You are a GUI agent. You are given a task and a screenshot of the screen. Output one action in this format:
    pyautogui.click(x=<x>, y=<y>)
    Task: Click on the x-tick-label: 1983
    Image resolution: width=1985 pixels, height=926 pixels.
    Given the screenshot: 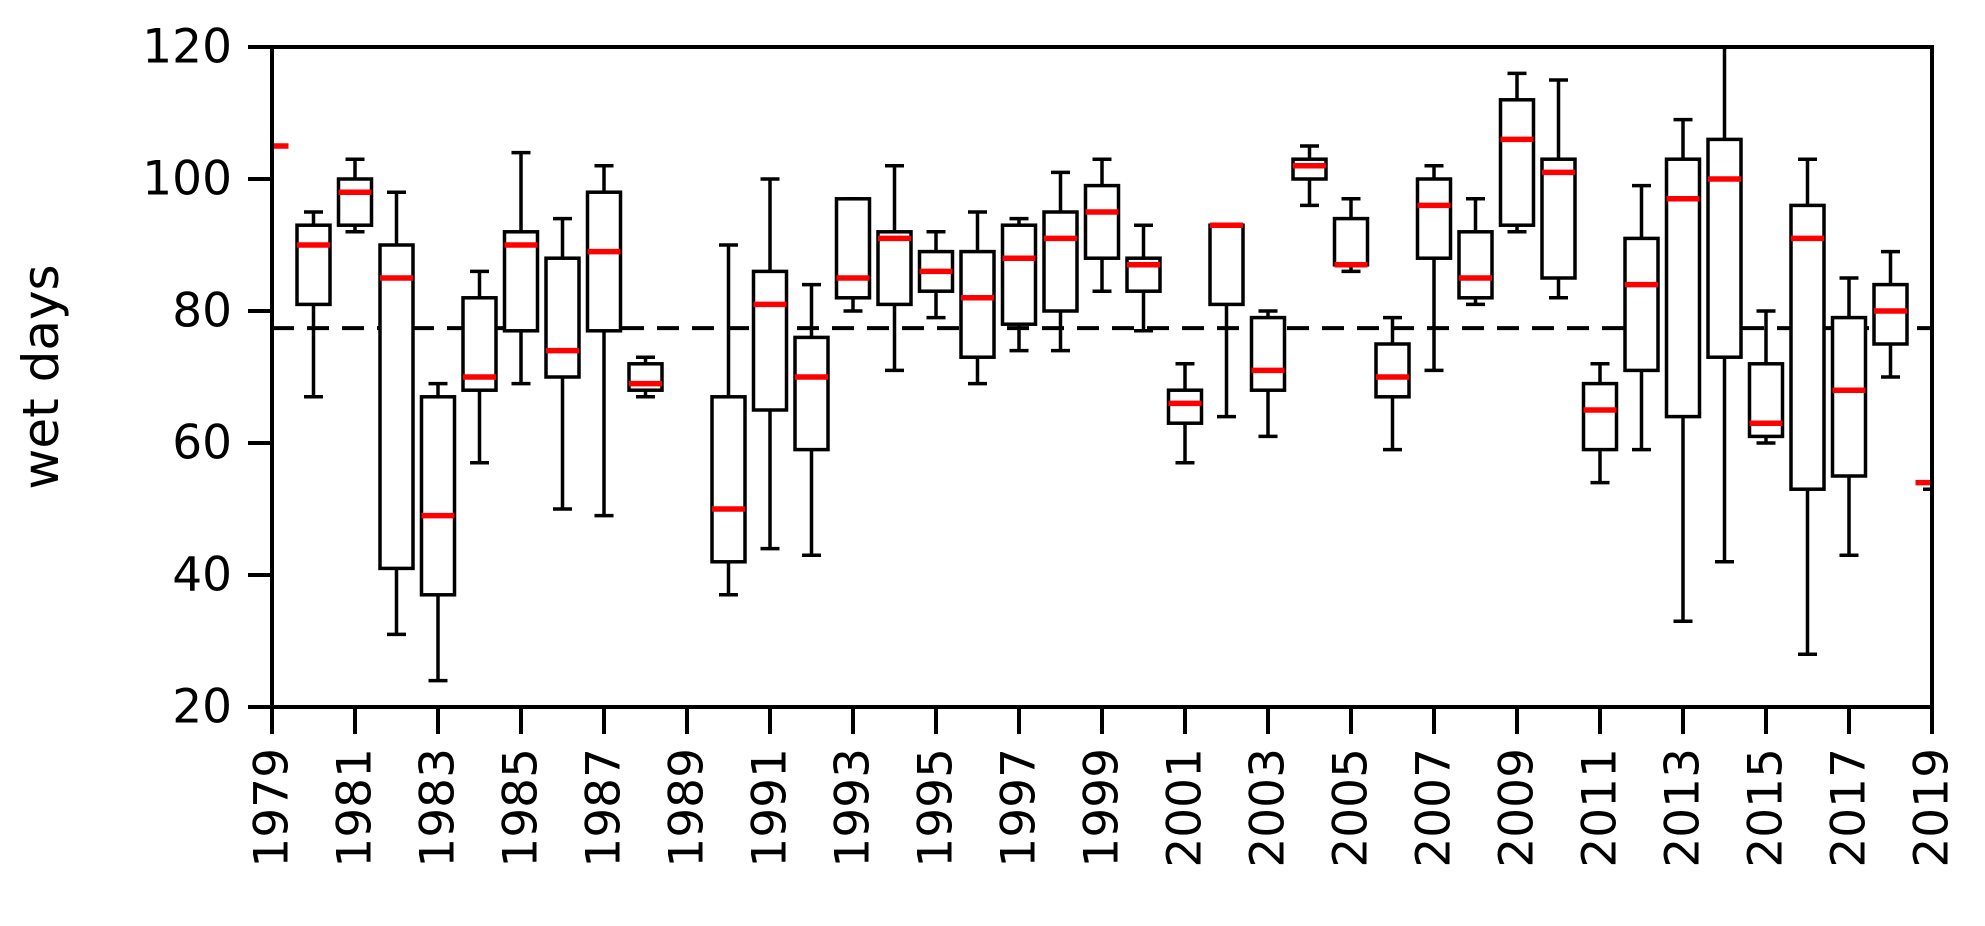 What is the action you would take?
    pyautogui.click(x=438, y=808)
    